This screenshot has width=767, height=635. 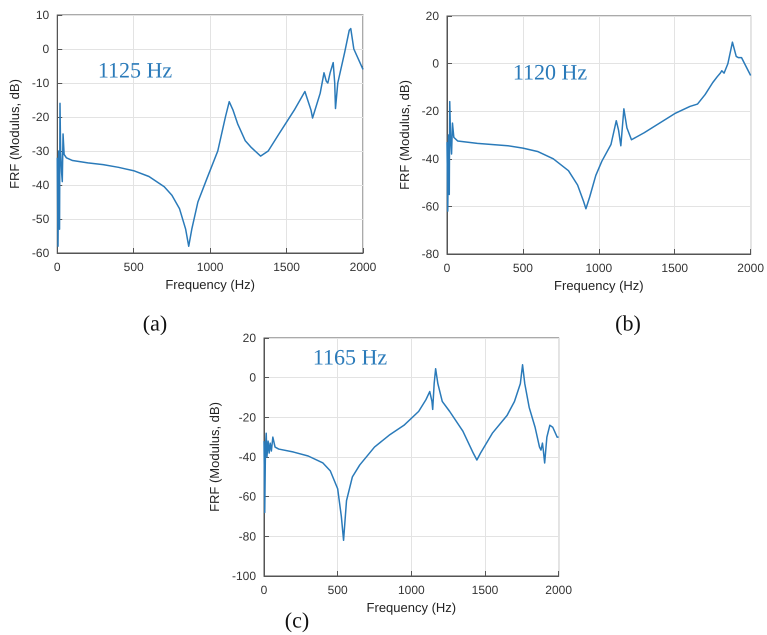 I want to click on y-tick-label: -30, so click(x=41, y=151).